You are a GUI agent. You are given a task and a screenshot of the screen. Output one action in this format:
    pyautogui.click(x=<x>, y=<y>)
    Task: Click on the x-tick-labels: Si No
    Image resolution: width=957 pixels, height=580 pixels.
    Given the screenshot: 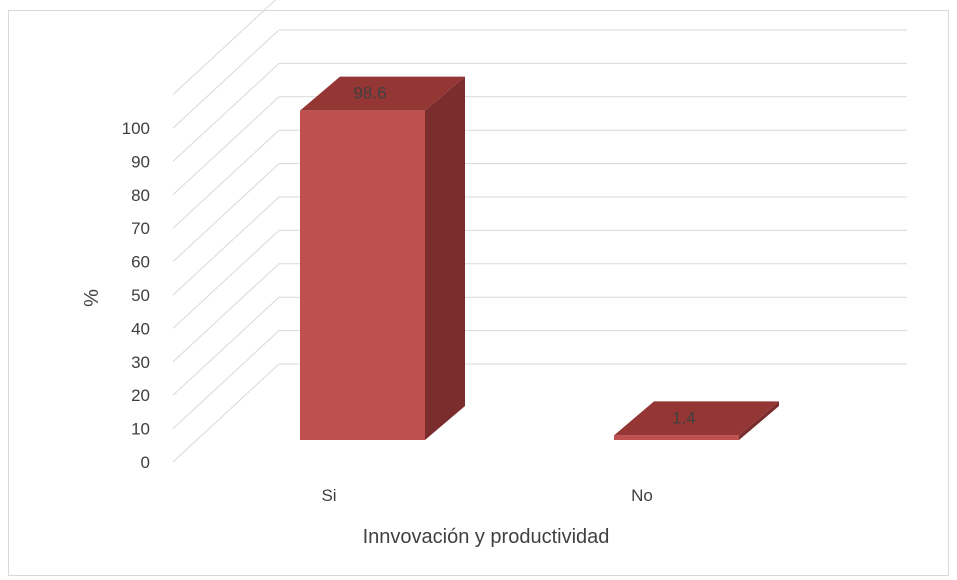 What is the action you would take?
    pyautogui.click(x=486, y=495)
    